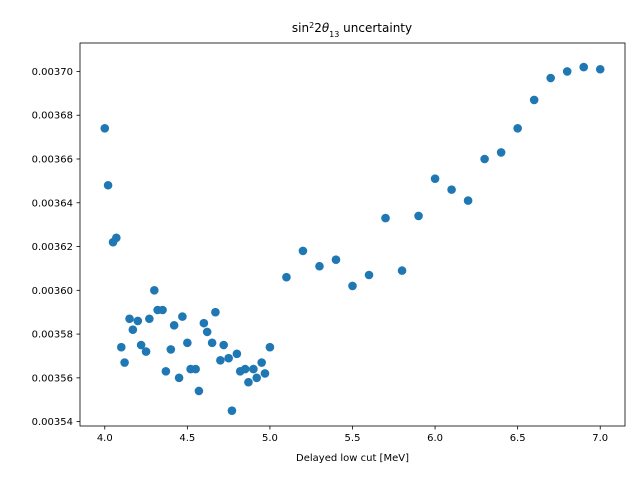  Describe the element at coordinates (52, 203) in the screenshot. I see `y-tick-label: 0.00364` at that location.